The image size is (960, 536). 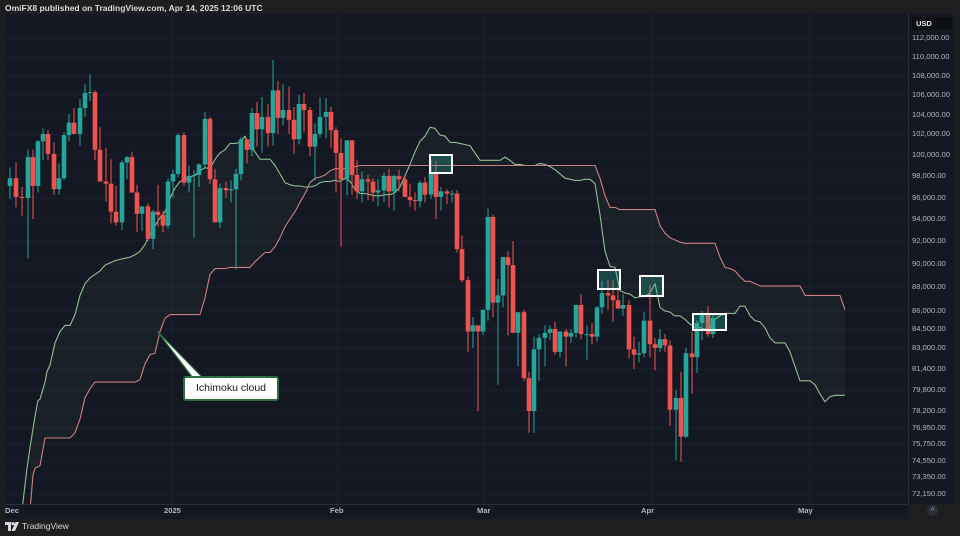 I want to click on time-label: Apr, so click(x=648, y=510).